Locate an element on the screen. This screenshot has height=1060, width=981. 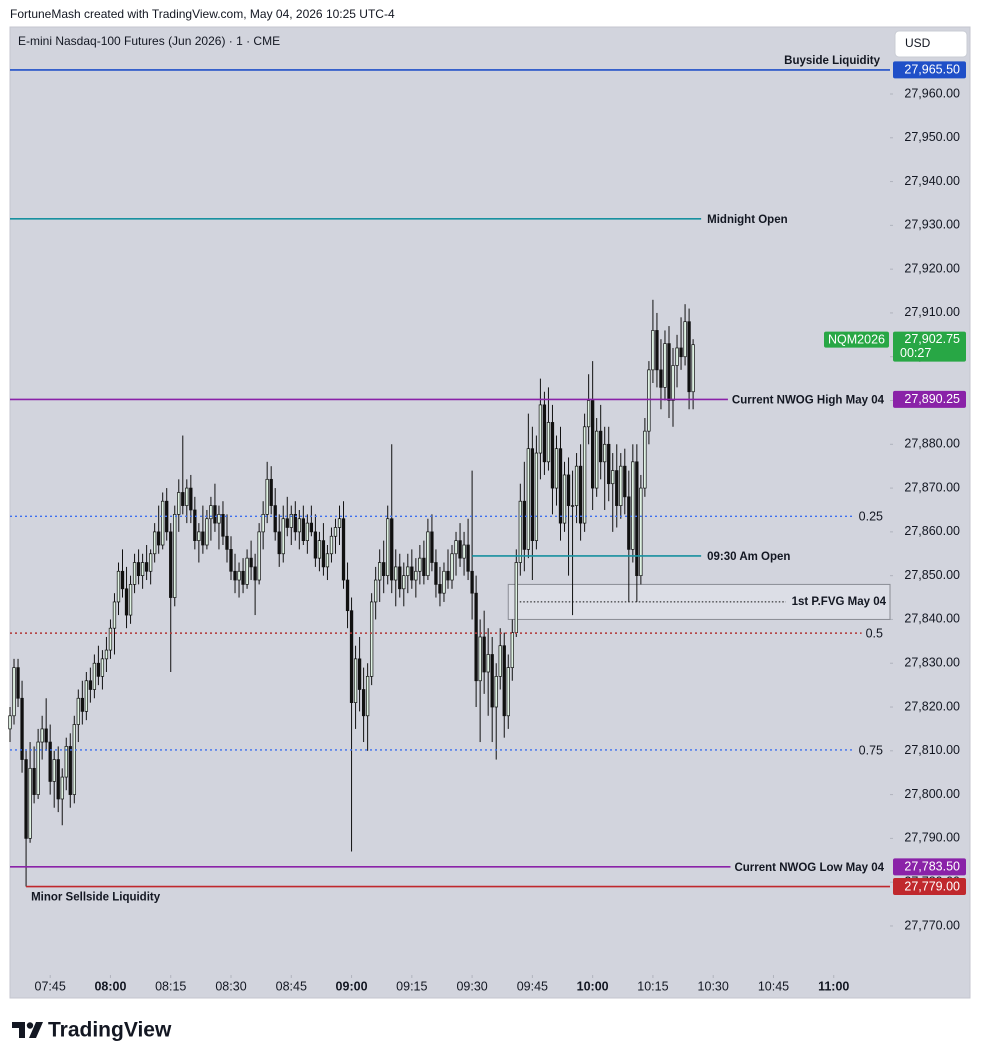
x-tick-label: 10:00 is located at coordinates (593, 986).